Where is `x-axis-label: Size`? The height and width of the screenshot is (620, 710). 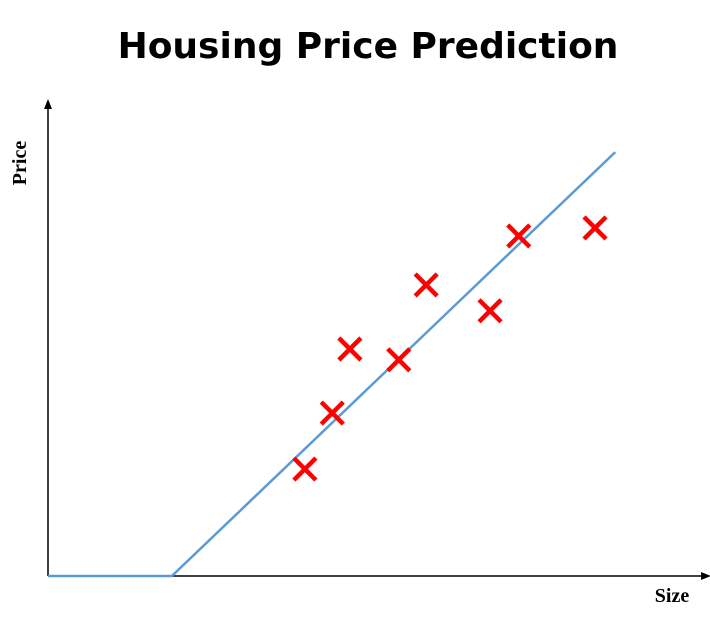 x-axis-label: Size is located at coordinates (672, 596).